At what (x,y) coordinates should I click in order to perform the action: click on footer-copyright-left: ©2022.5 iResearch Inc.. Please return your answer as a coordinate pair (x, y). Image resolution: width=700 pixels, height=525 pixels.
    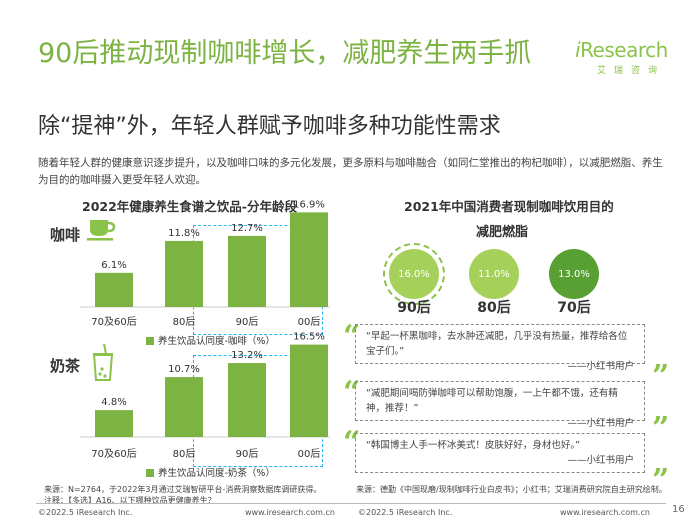
    Looking at the image, I should click on (85, 512).